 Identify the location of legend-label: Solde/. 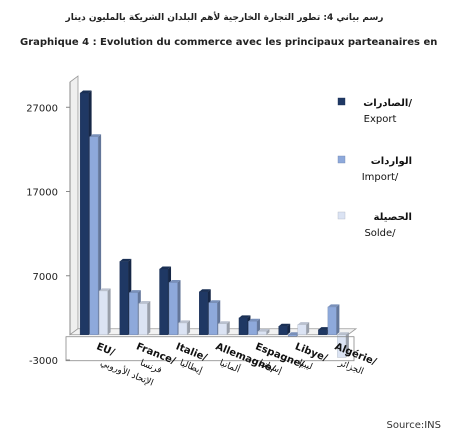
(380, 233).